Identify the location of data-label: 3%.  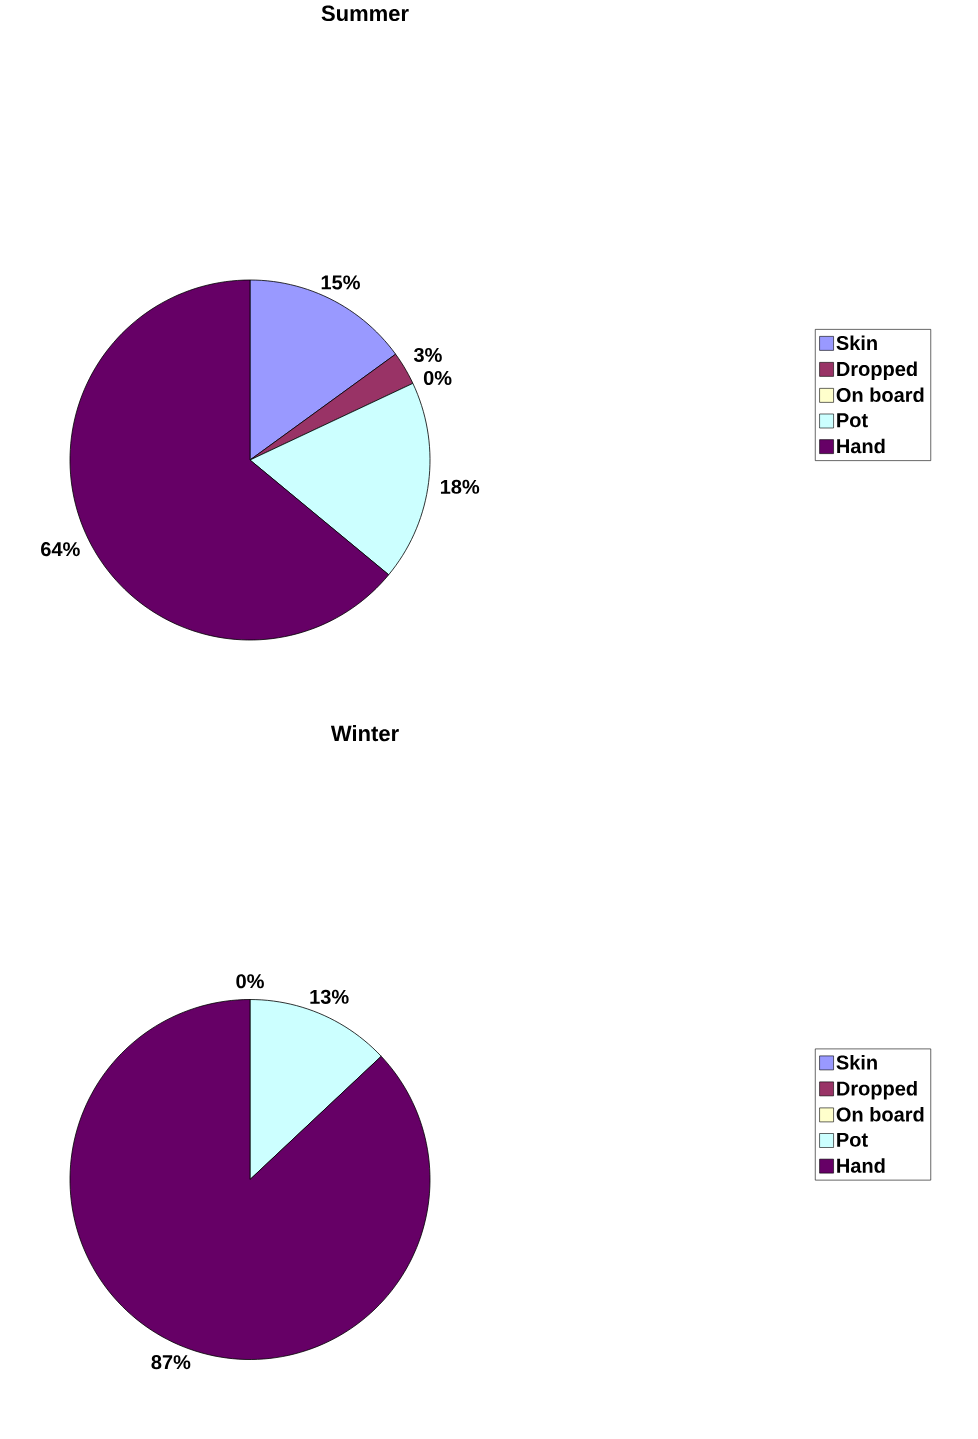
(427, 355).